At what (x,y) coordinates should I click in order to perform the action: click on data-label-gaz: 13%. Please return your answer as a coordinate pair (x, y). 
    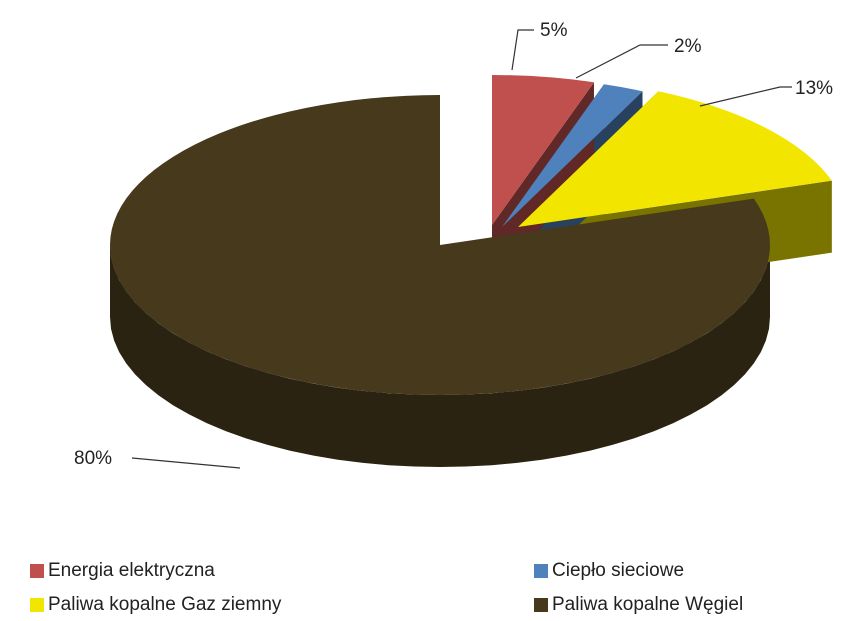
    Looking at the image, I should click on (814, 88).